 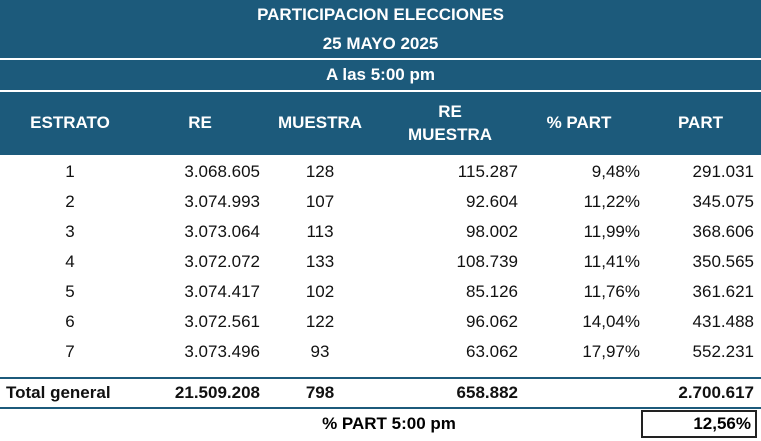 What do you see at coordinates (70, 351) in the screenshot?
I see `cell-estrato: 7` at bounding box center [70, 351].